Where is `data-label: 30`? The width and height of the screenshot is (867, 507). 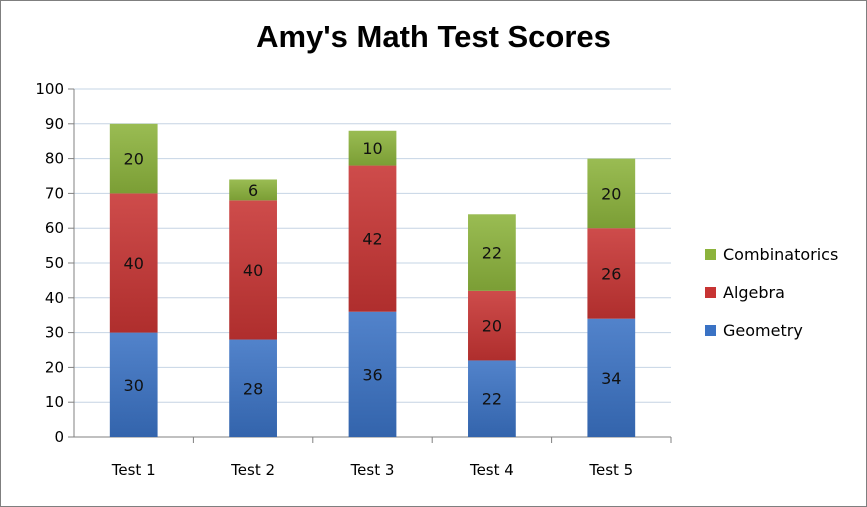
data-label: 30 is located at coordinates (134, 385).